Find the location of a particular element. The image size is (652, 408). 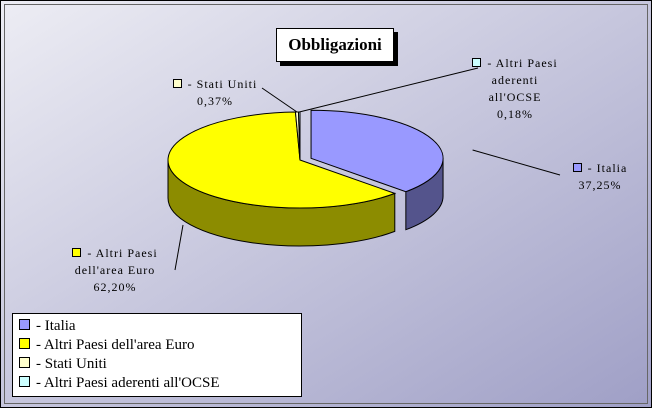

slice-label: - Italia 37,25% is located at coordinates (600, 177).